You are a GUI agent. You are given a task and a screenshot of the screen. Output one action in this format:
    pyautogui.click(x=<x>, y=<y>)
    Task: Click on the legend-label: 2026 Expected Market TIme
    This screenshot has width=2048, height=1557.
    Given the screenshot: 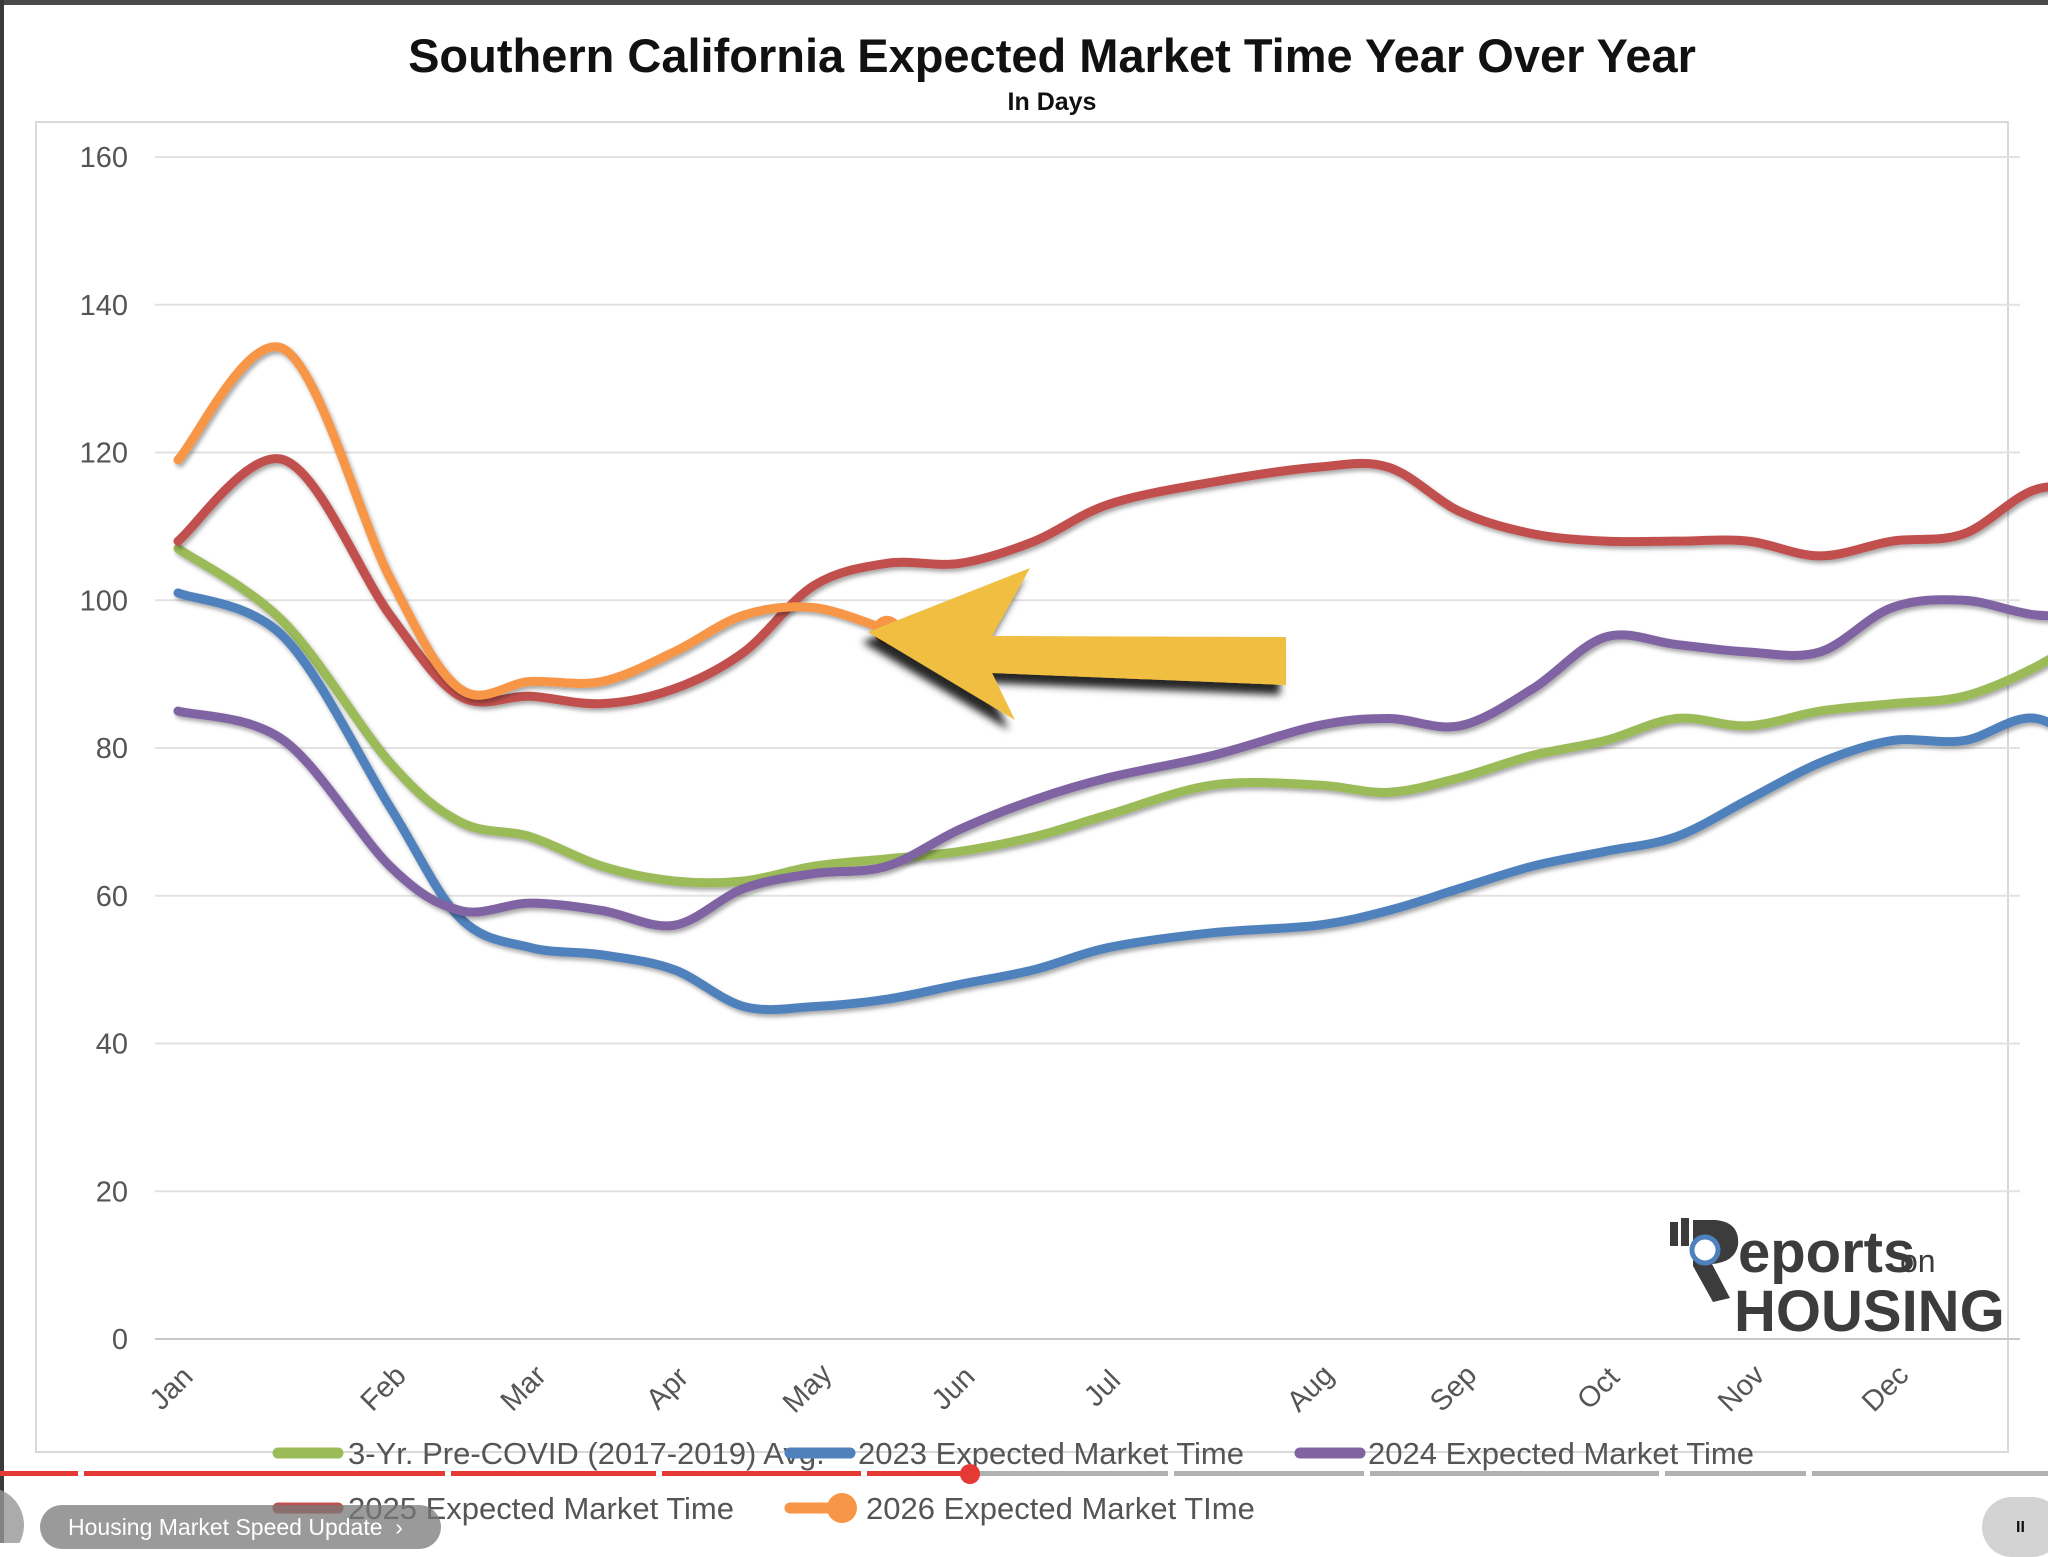 What is the action you would take?
    pyautogui.click(x=1060, y=1508)
    